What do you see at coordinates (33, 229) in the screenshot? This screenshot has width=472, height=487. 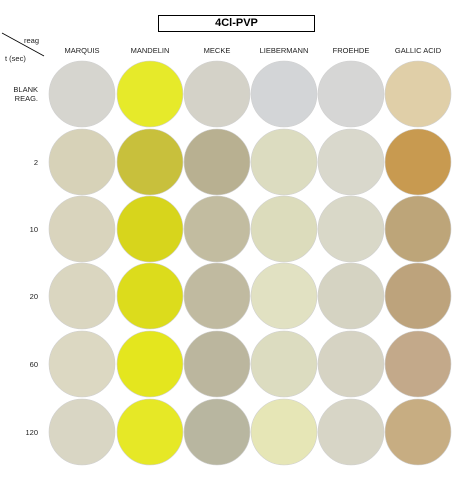 I see `row-label: 10` at bounding box center [33, 229].